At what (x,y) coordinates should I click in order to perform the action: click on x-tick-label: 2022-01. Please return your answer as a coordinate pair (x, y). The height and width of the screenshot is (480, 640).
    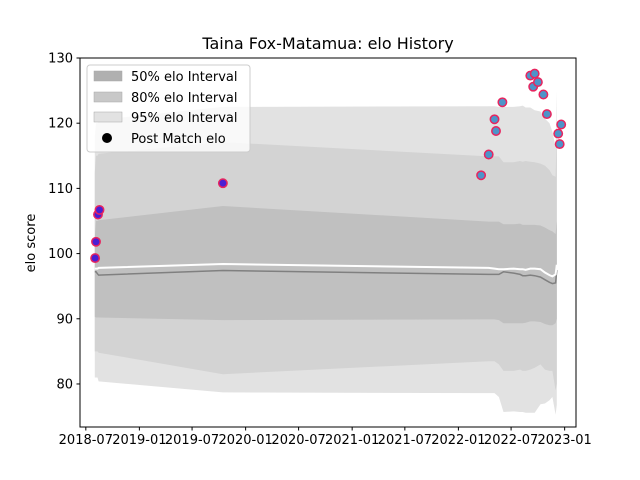
    Looking at the image, I should click on (458, 440).